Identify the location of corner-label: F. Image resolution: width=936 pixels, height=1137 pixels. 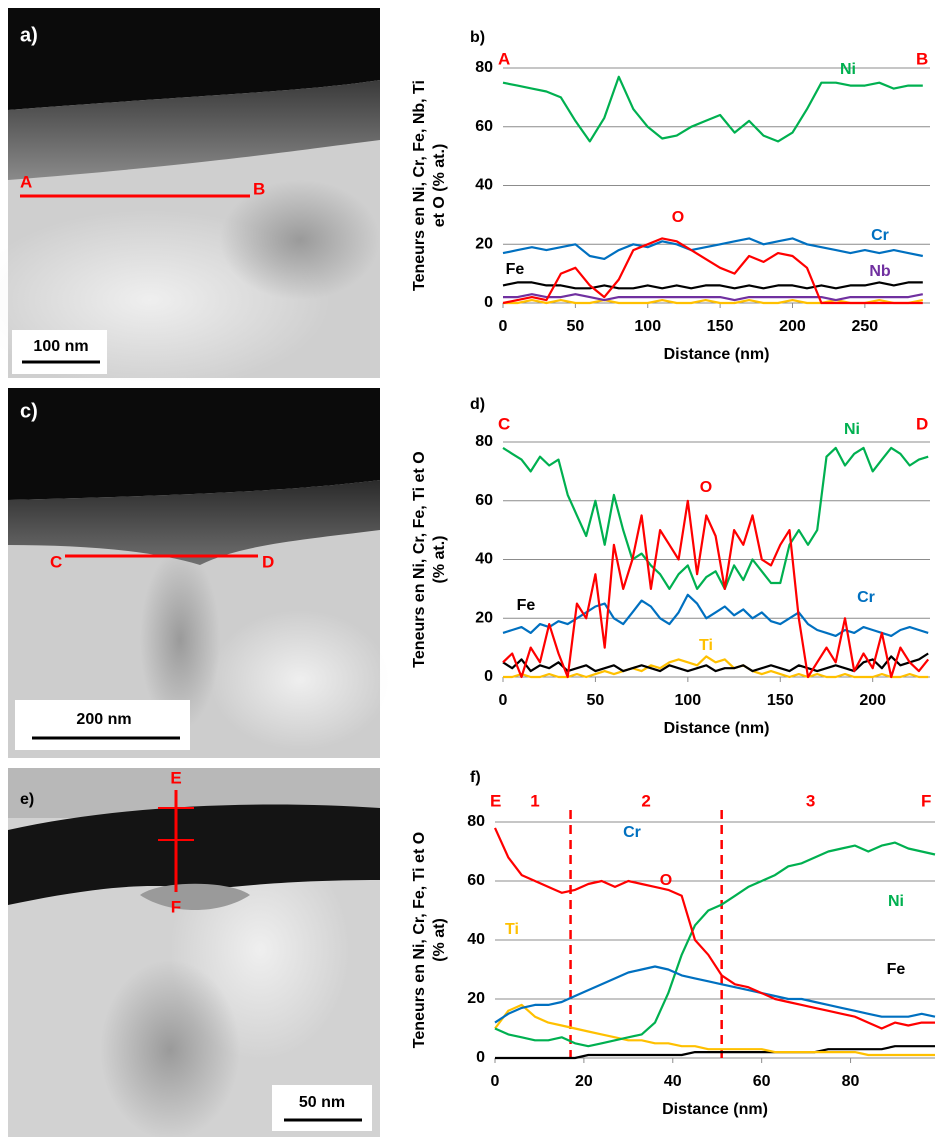
(926, 800).